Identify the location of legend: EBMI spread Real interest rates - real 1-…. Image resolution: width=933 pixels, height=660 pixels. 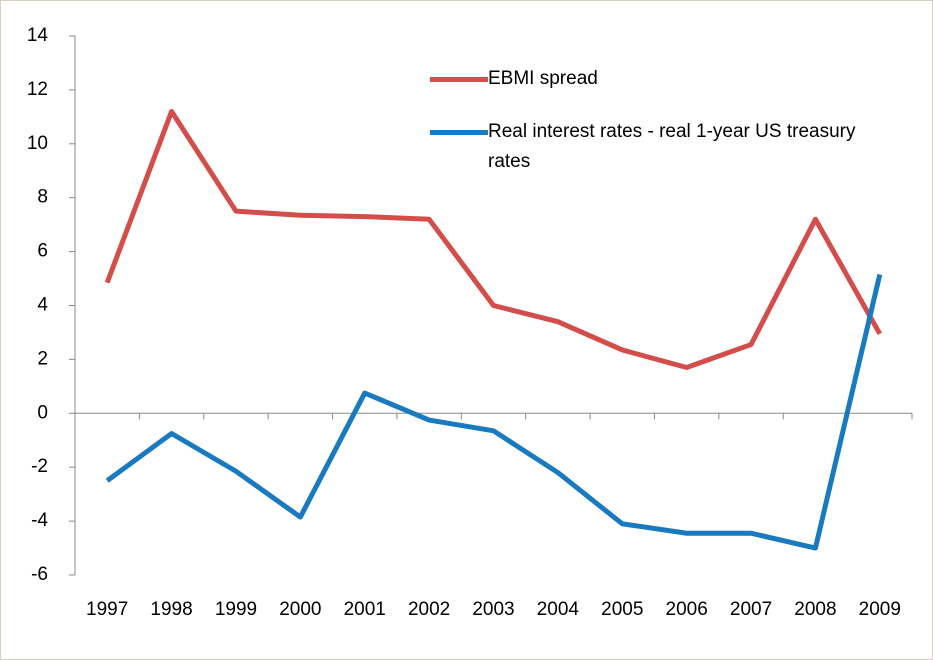
(644, 132).